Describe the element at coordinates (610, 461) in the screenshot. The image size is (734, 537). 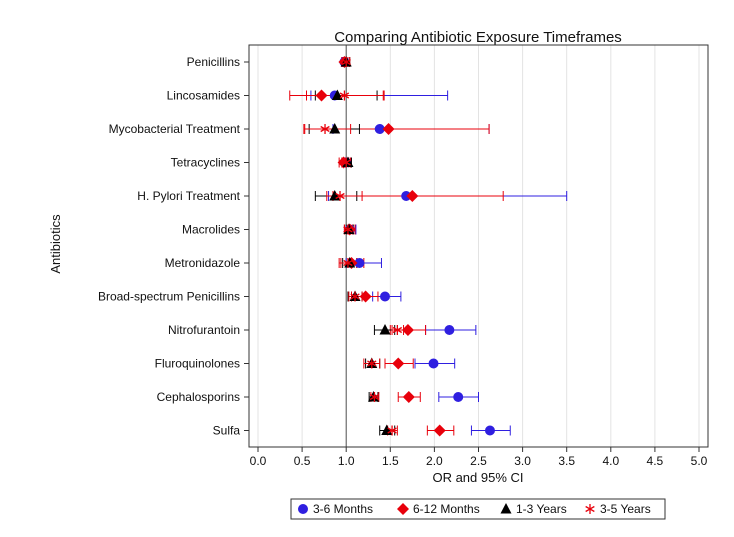
I see `x-tick-label: 4.0` at that location.